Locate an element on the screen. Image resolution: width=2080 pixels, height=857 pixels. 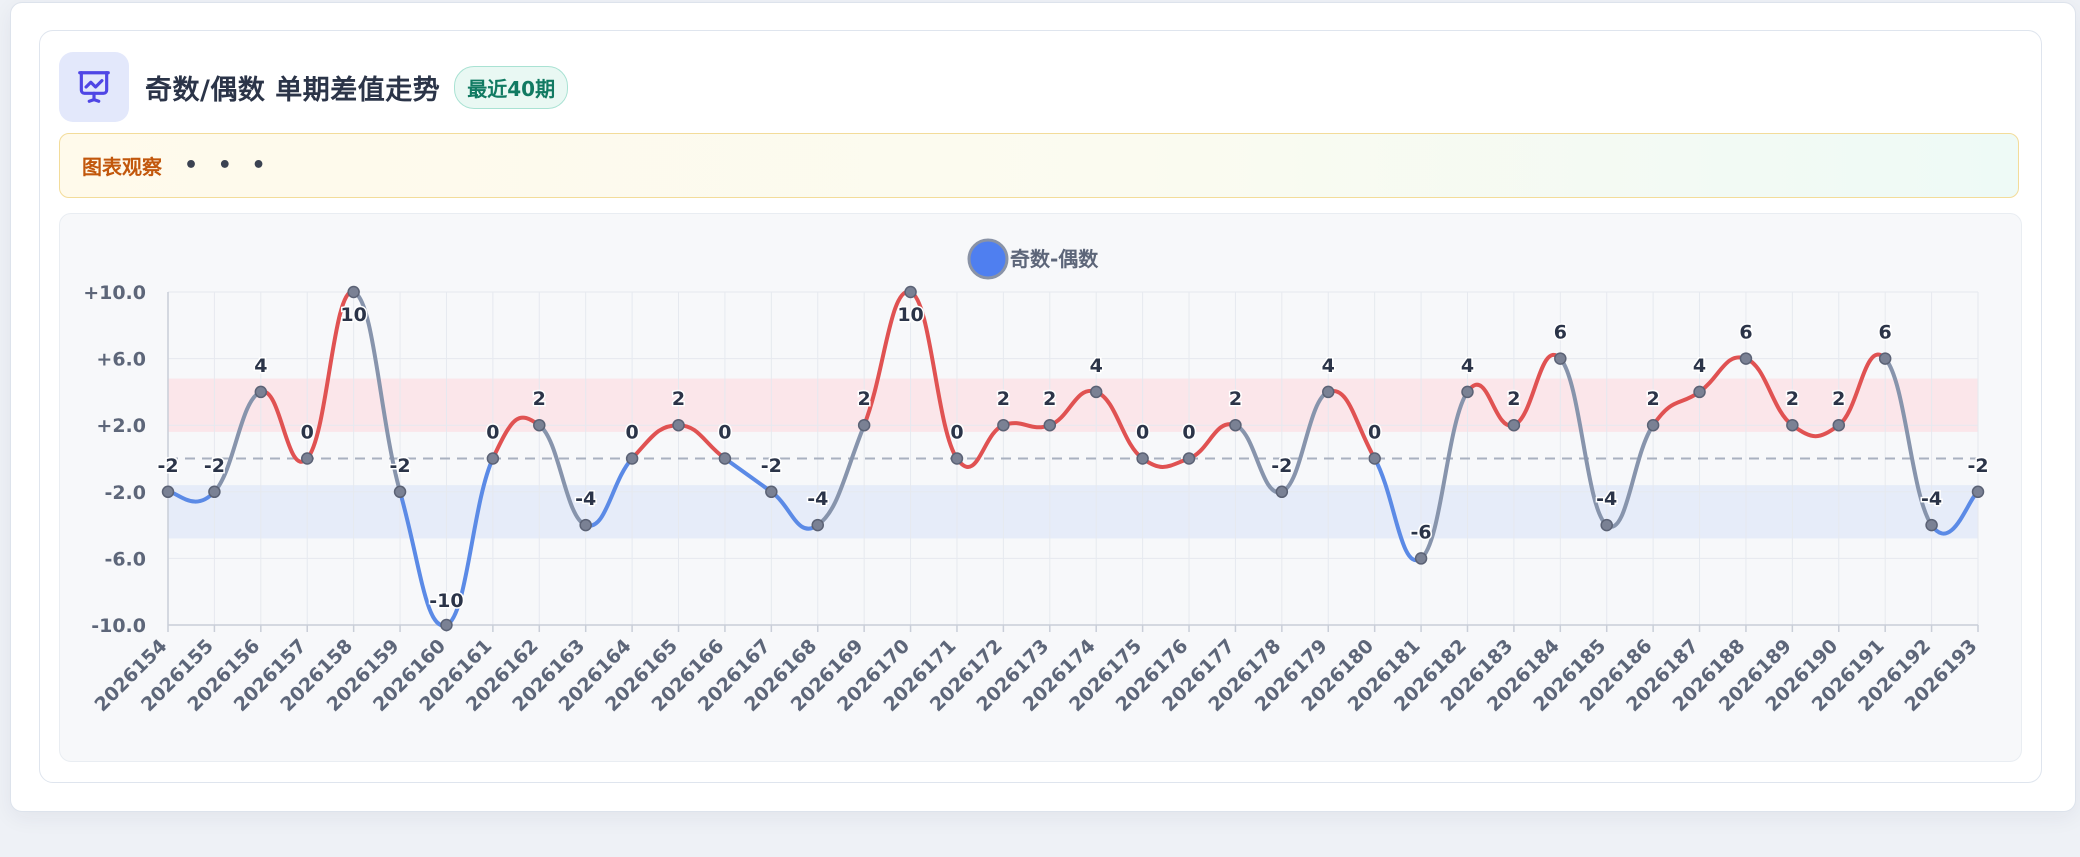
y-tick-label: -10.0 is located at coordinates (118, 626).